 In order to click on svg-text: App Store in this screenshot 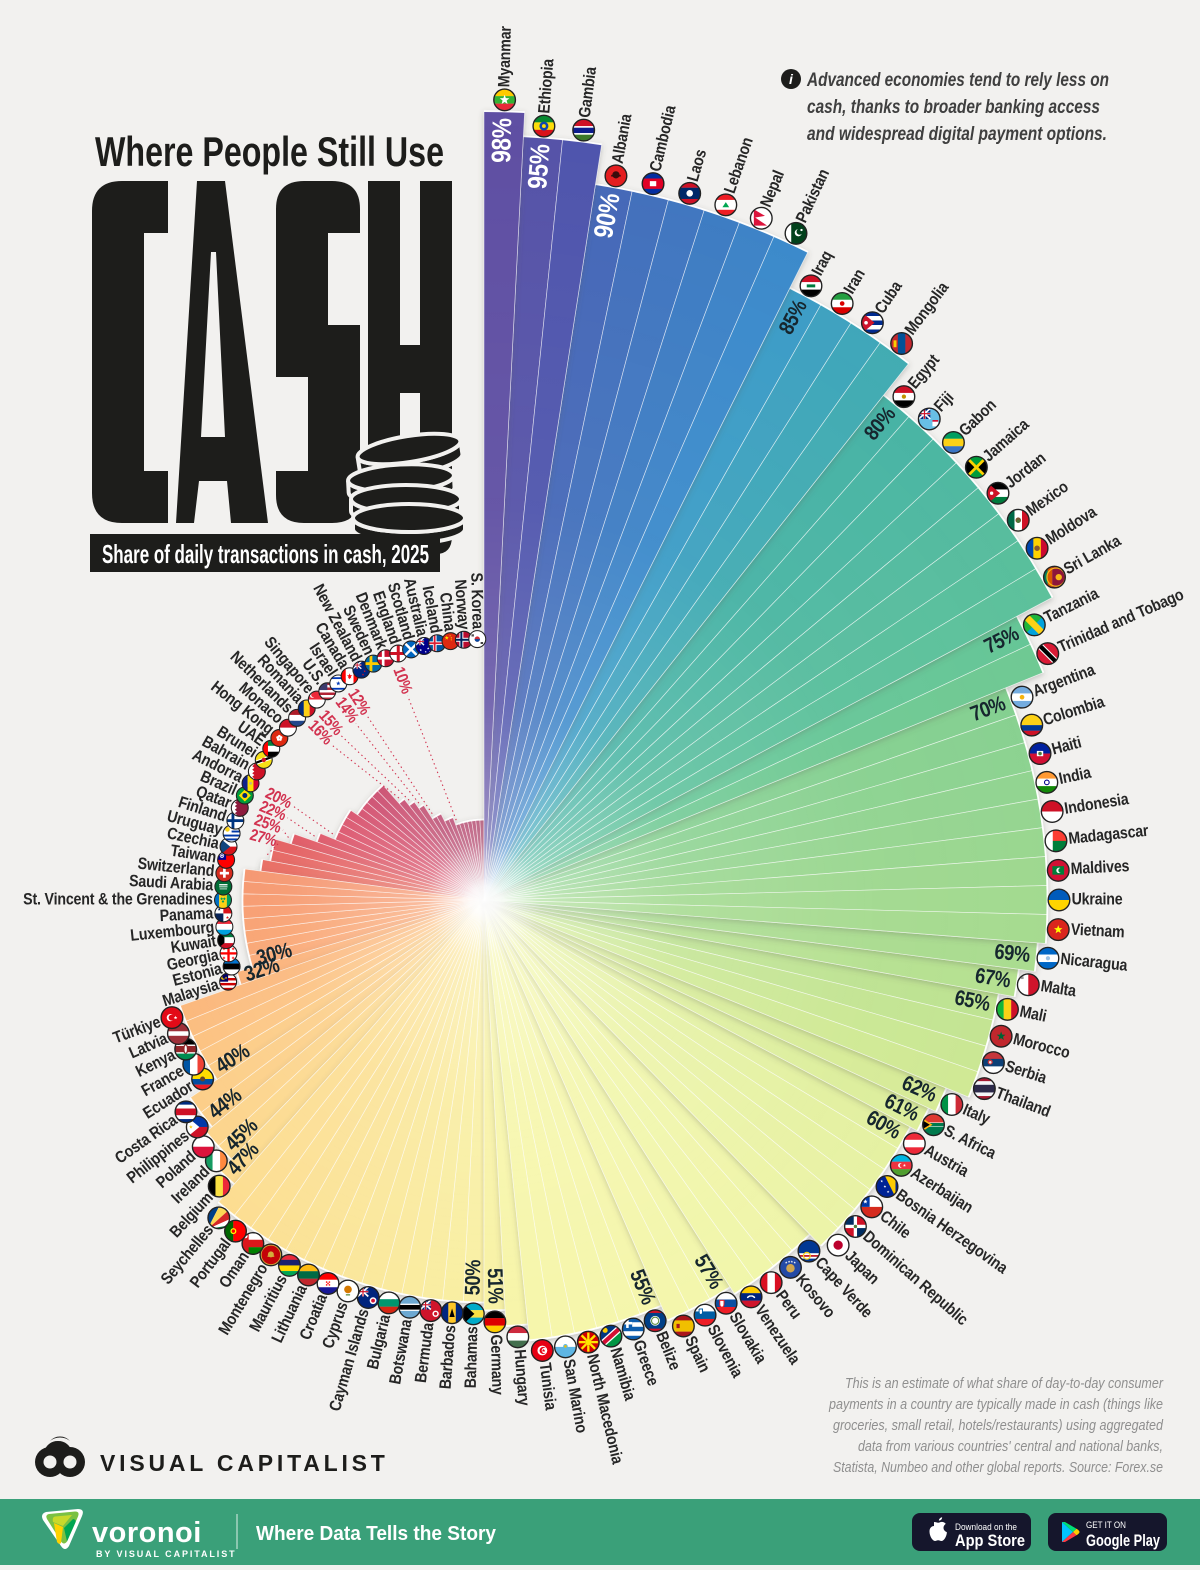, I will do `click(990, 1541)`.